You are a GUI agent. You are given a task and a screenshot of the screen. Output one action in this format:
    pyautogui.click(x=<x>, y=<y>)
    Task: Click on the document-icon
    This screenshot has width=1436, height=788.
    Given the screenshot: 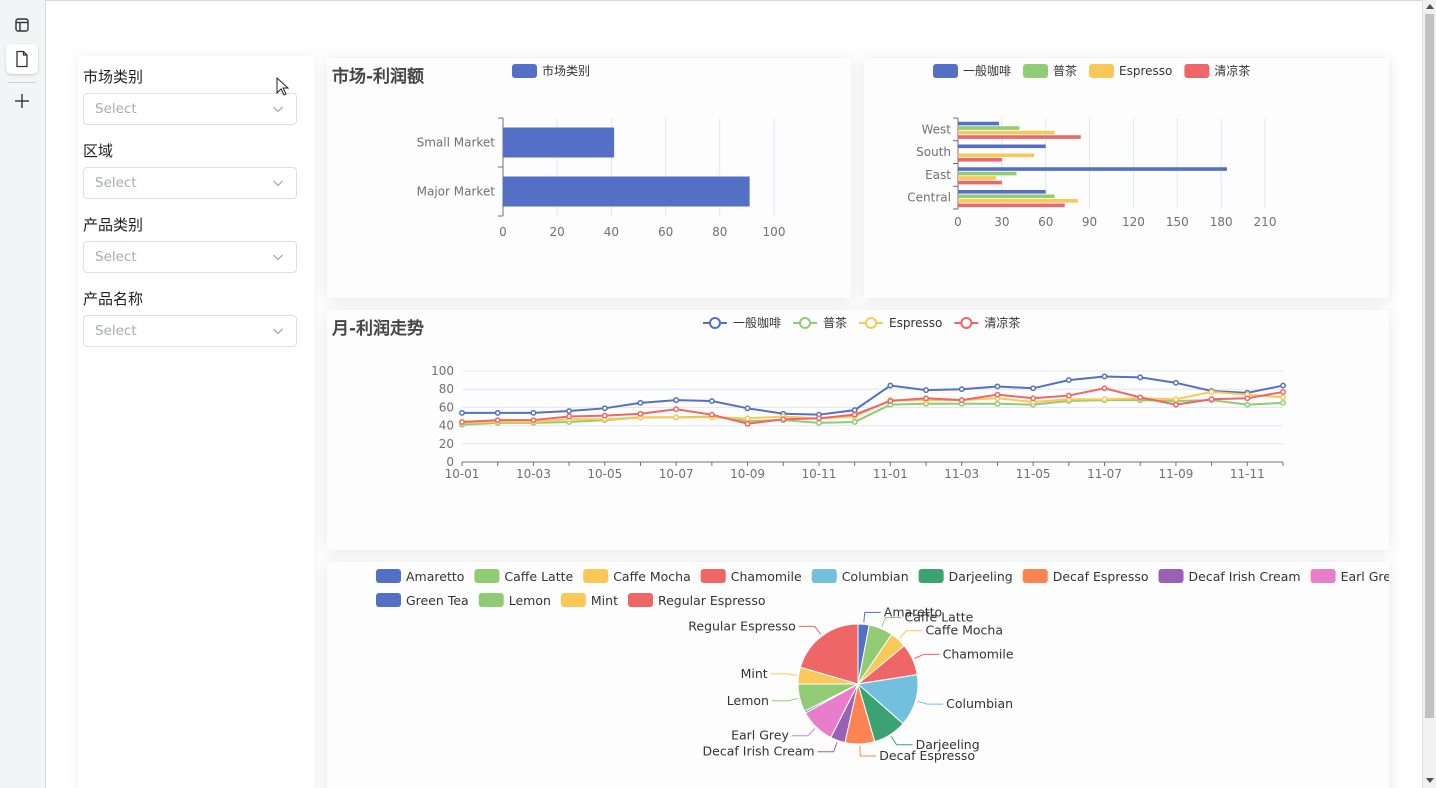 What is the action you would take?
    pyautogui.click(x=22, y=59)
    